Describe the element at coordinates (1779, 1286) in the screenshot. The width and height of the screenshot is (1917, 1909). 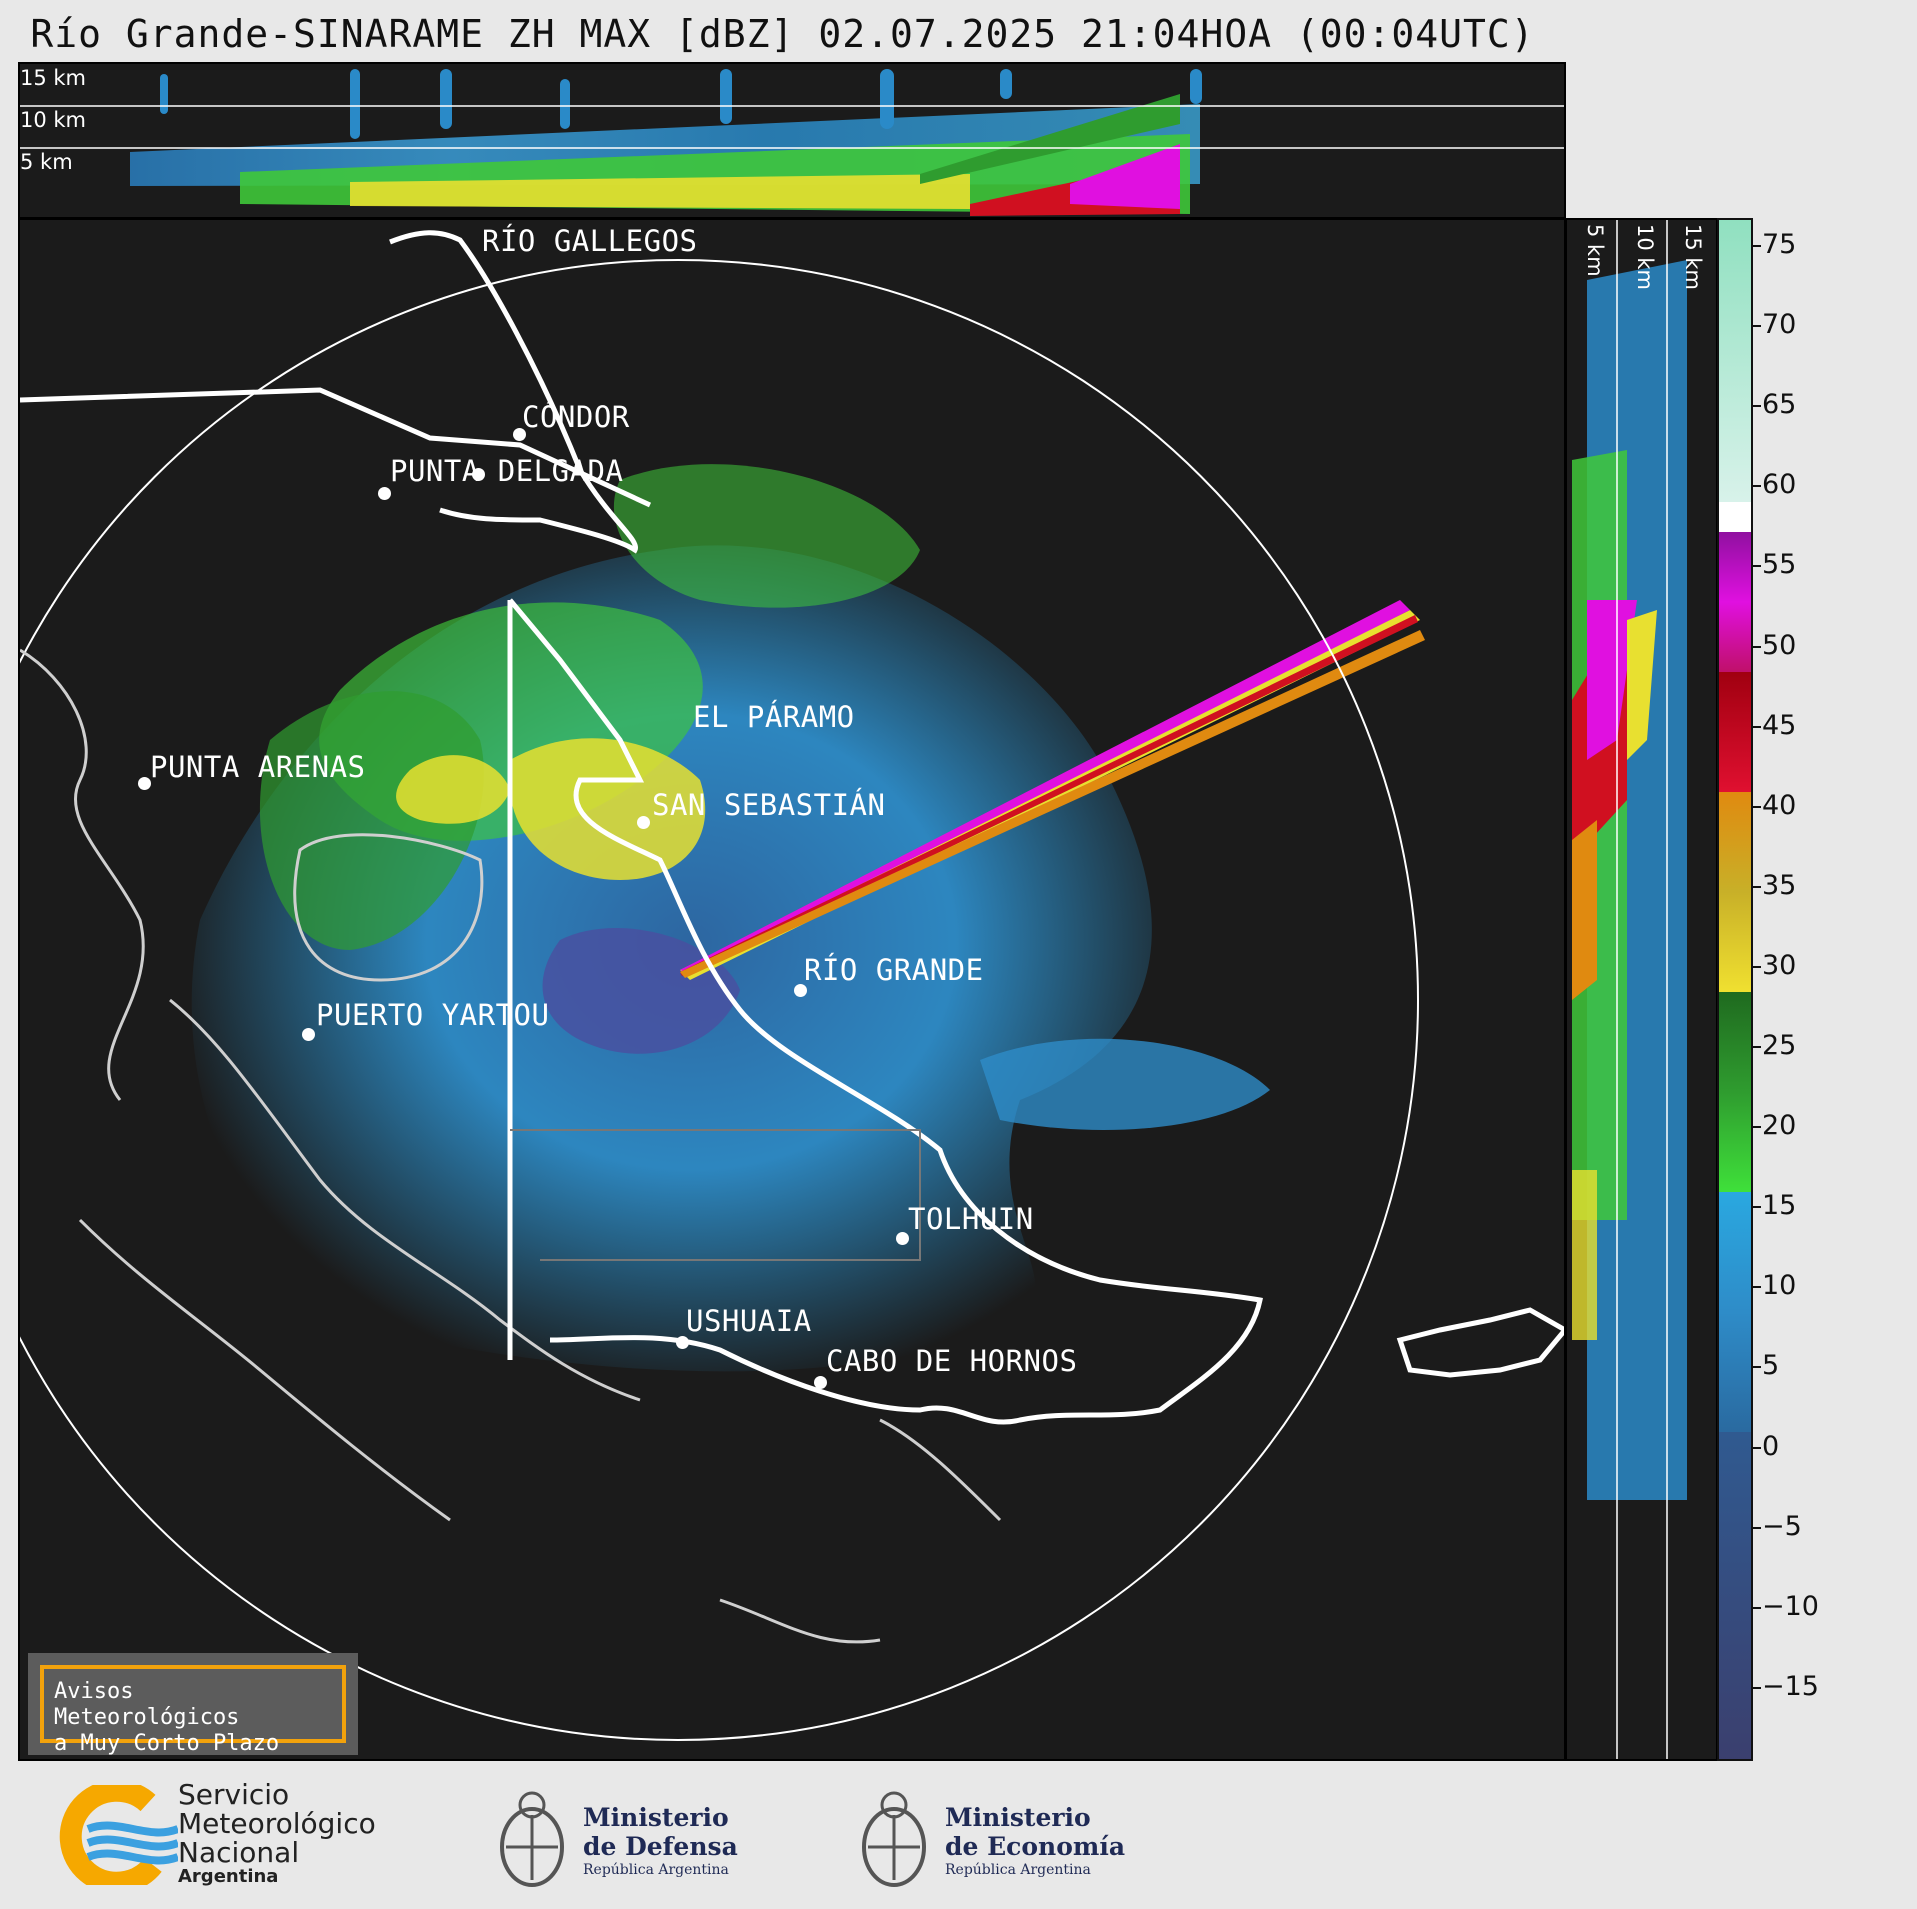
I see `colorbar-tick-label: 10` at that location.